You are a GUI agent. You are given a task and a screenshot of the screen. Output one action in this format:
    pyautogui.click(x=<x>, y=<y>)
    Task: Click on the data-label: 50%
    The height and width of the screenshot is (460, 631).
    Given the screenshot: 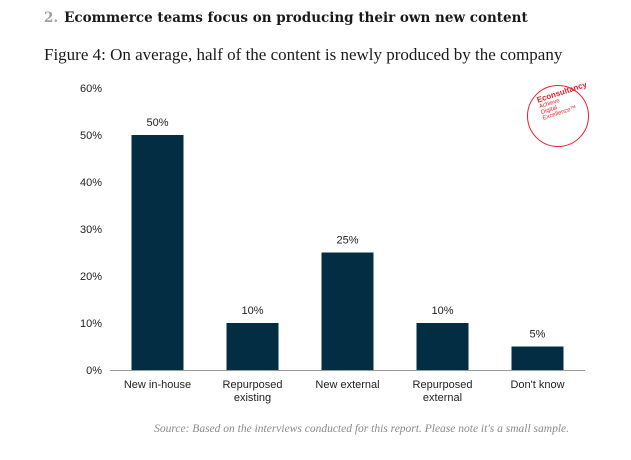 What is the action you would take?
    pyautogui.click(x=157, y=123)
    